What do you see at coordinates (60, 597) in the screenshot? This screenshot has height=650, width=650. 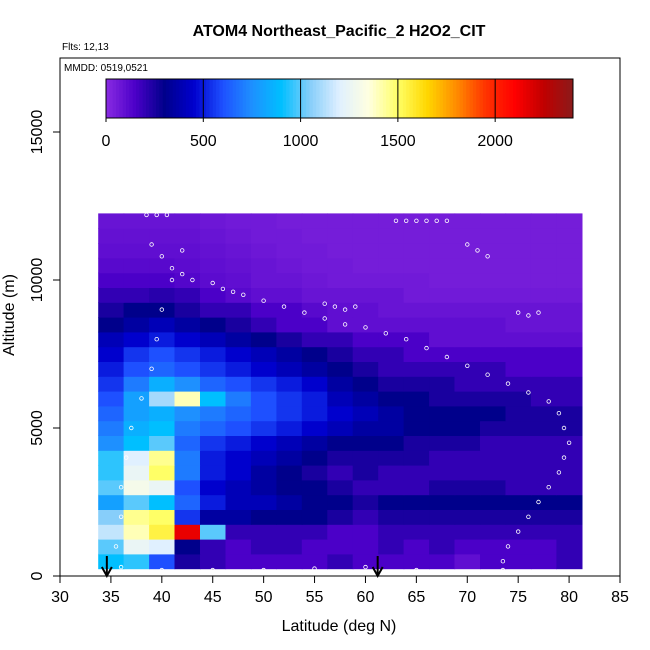 I see `x-tick-label: 30` at bounding box center [60, 597].